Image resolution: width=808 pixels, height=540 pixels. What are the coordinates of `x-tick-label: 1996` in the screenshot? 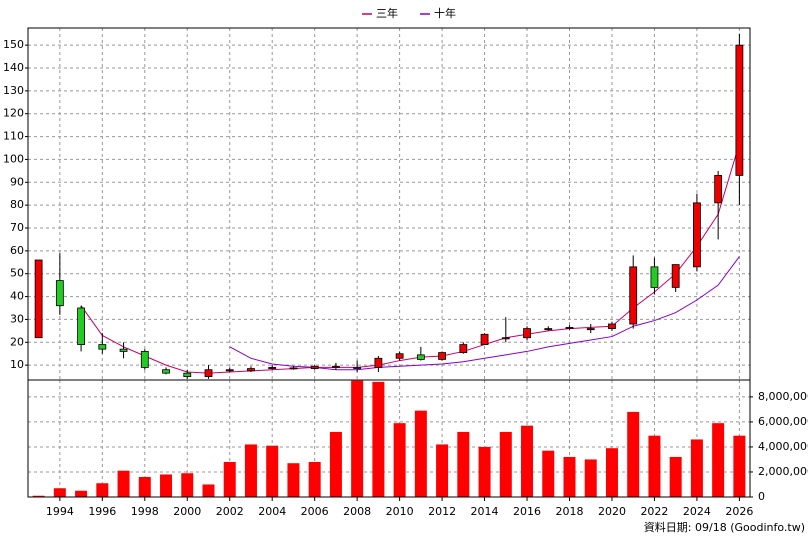 It's located at (102, 511).